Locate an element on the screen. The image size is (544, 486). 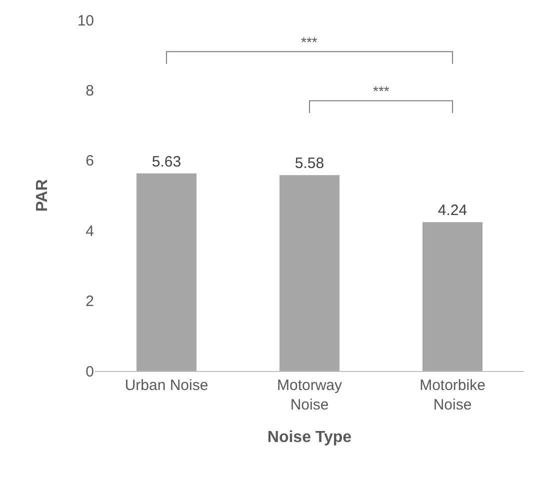
x-tick-label: Motorway Noise is located at coordinates (309, 395).